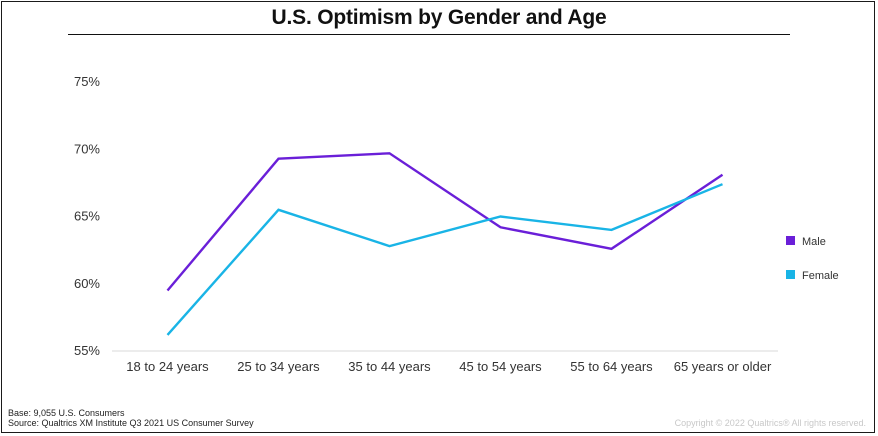  What do you see at coordinates (87, 148) in the screenshot?
I see `y-tick-label: 70%` at bounding box center [87, 148].